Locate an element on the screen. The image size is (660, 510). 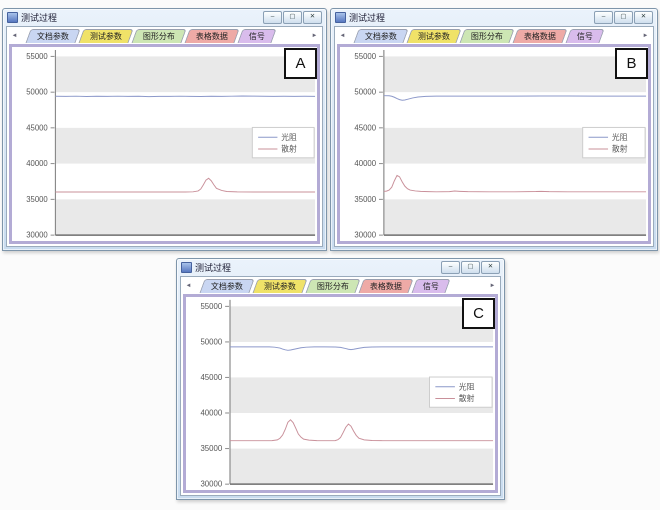
panel-letter-label: C is located at coordinates (478, 313).